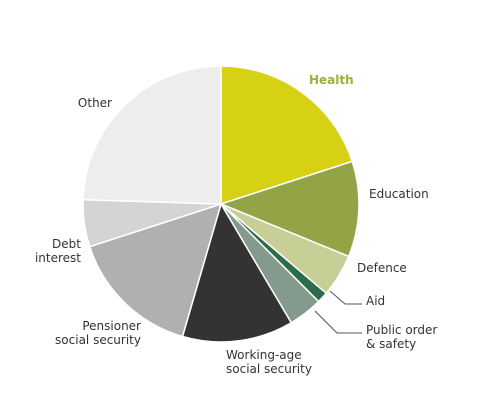  I want to click on slice-label-line: Other, so click(95, 103).